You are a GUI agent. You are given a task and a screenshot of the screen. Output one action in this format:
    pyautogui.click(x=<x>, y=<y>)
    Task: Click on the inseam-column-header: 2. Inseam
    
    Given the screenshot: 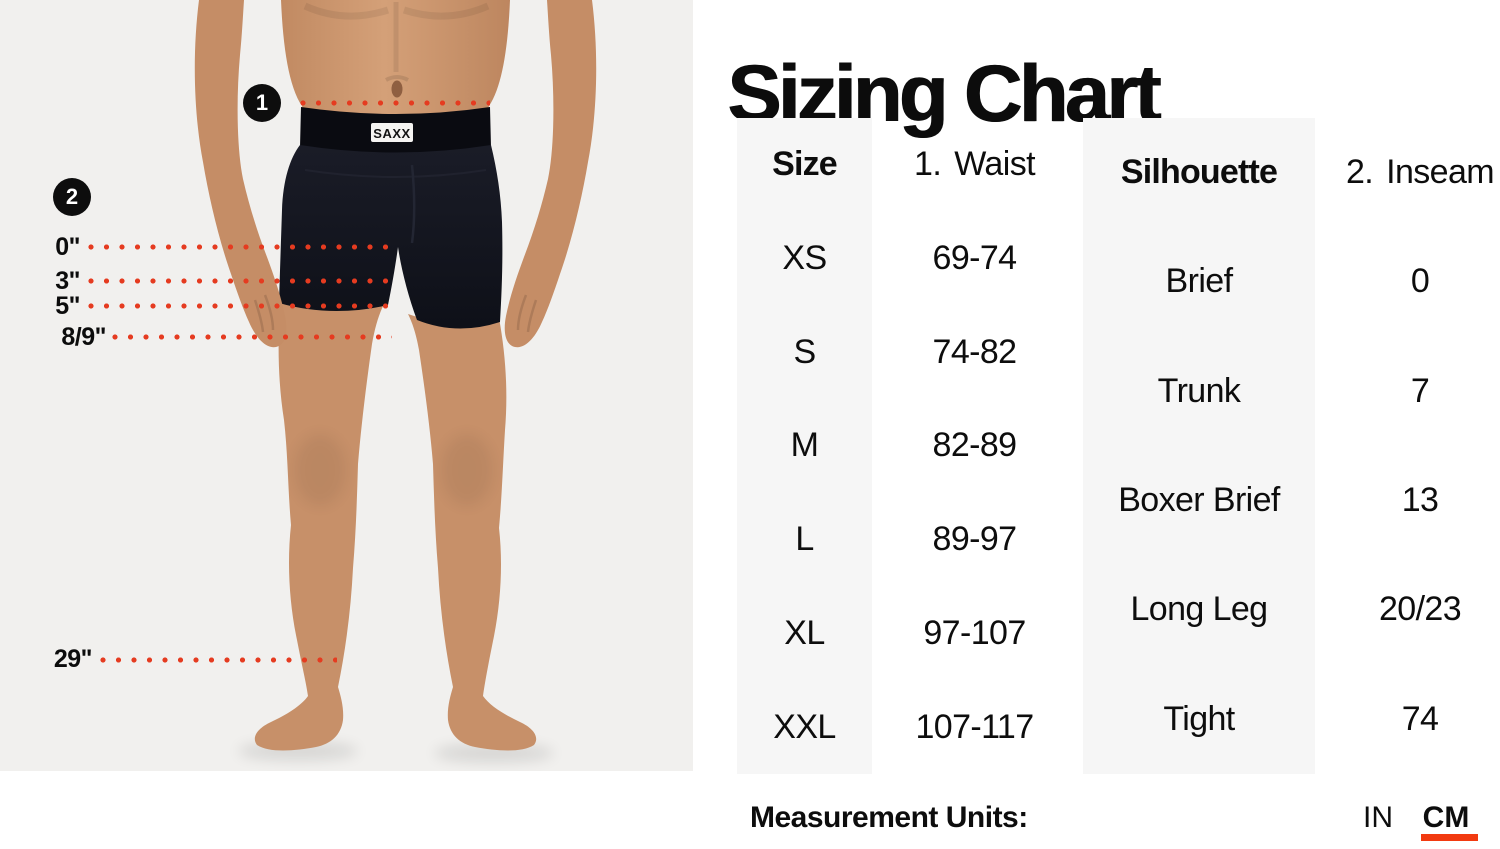 What is the action you would take?
    pyautogui.click(x=1407, y=172)
    